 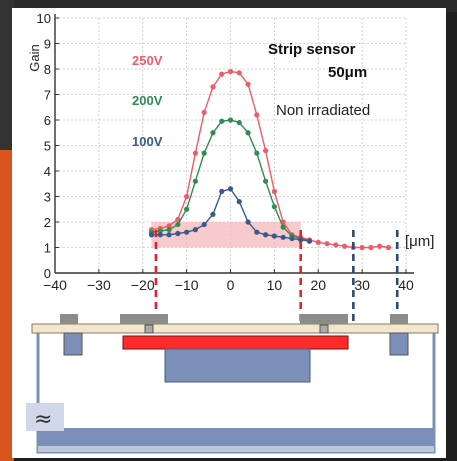 I want to click on x-tick-label-7: 30, so click(x=362, y=285).